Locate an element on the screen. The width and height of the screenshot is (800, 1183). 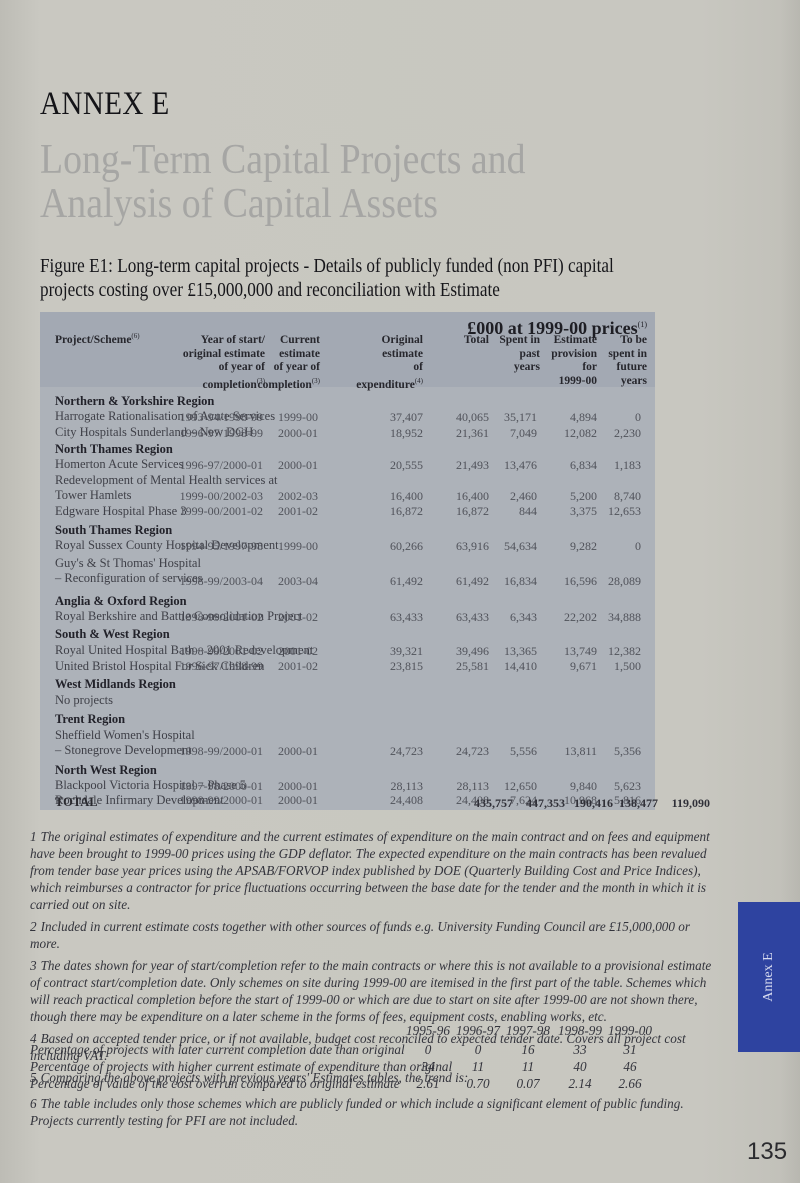
total: 63,916 is located at coordinates (472, 546).